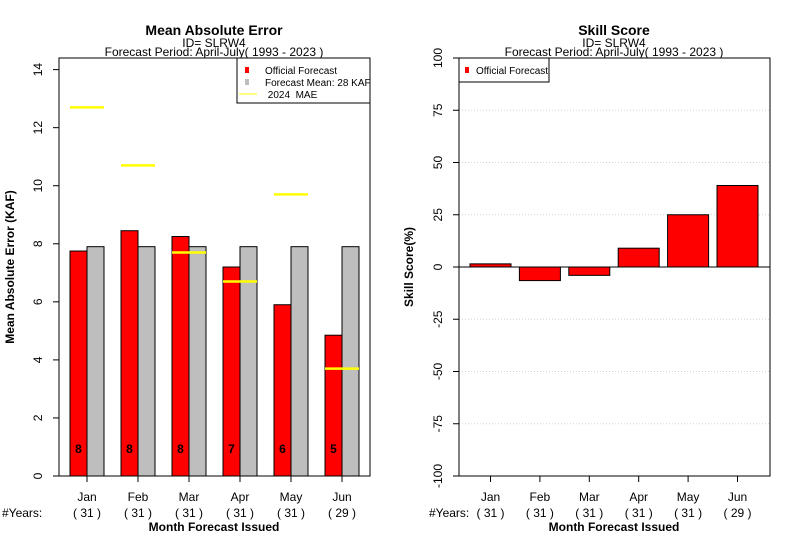 This screenshot has height=550, width=800. I want to click on y-tick-label: 50, so click(438, 163).